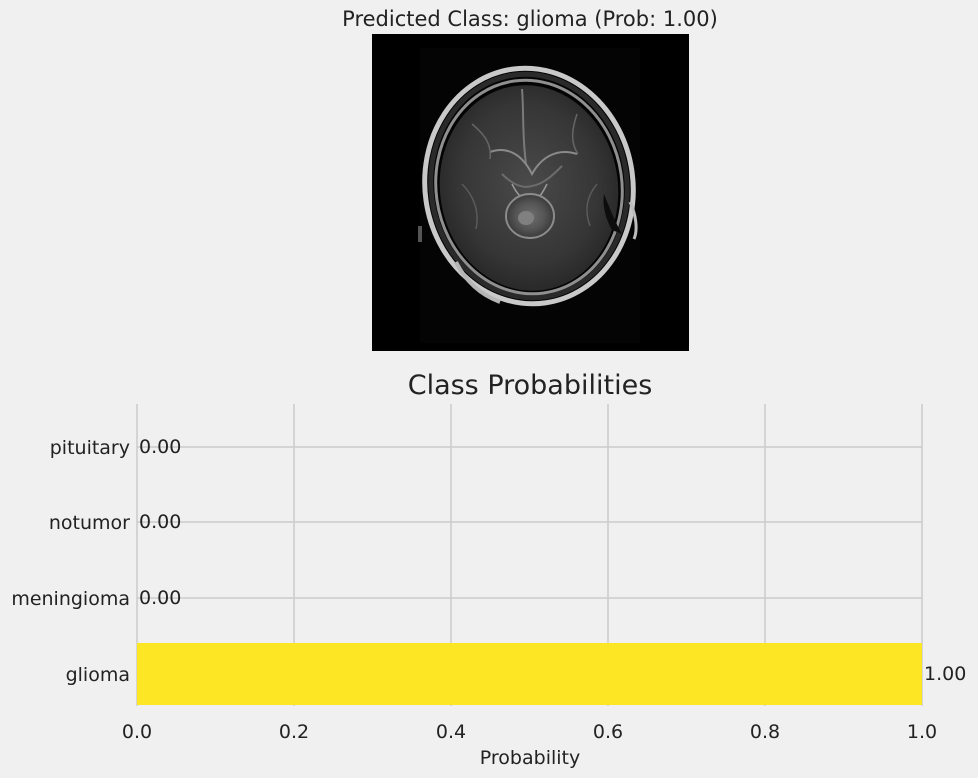 Image resolution: width=978 pixels, height=778 pixels. I want to click on prediction-title: Predicted Class: glioma (Prob: 1.00), so click(530, 19).